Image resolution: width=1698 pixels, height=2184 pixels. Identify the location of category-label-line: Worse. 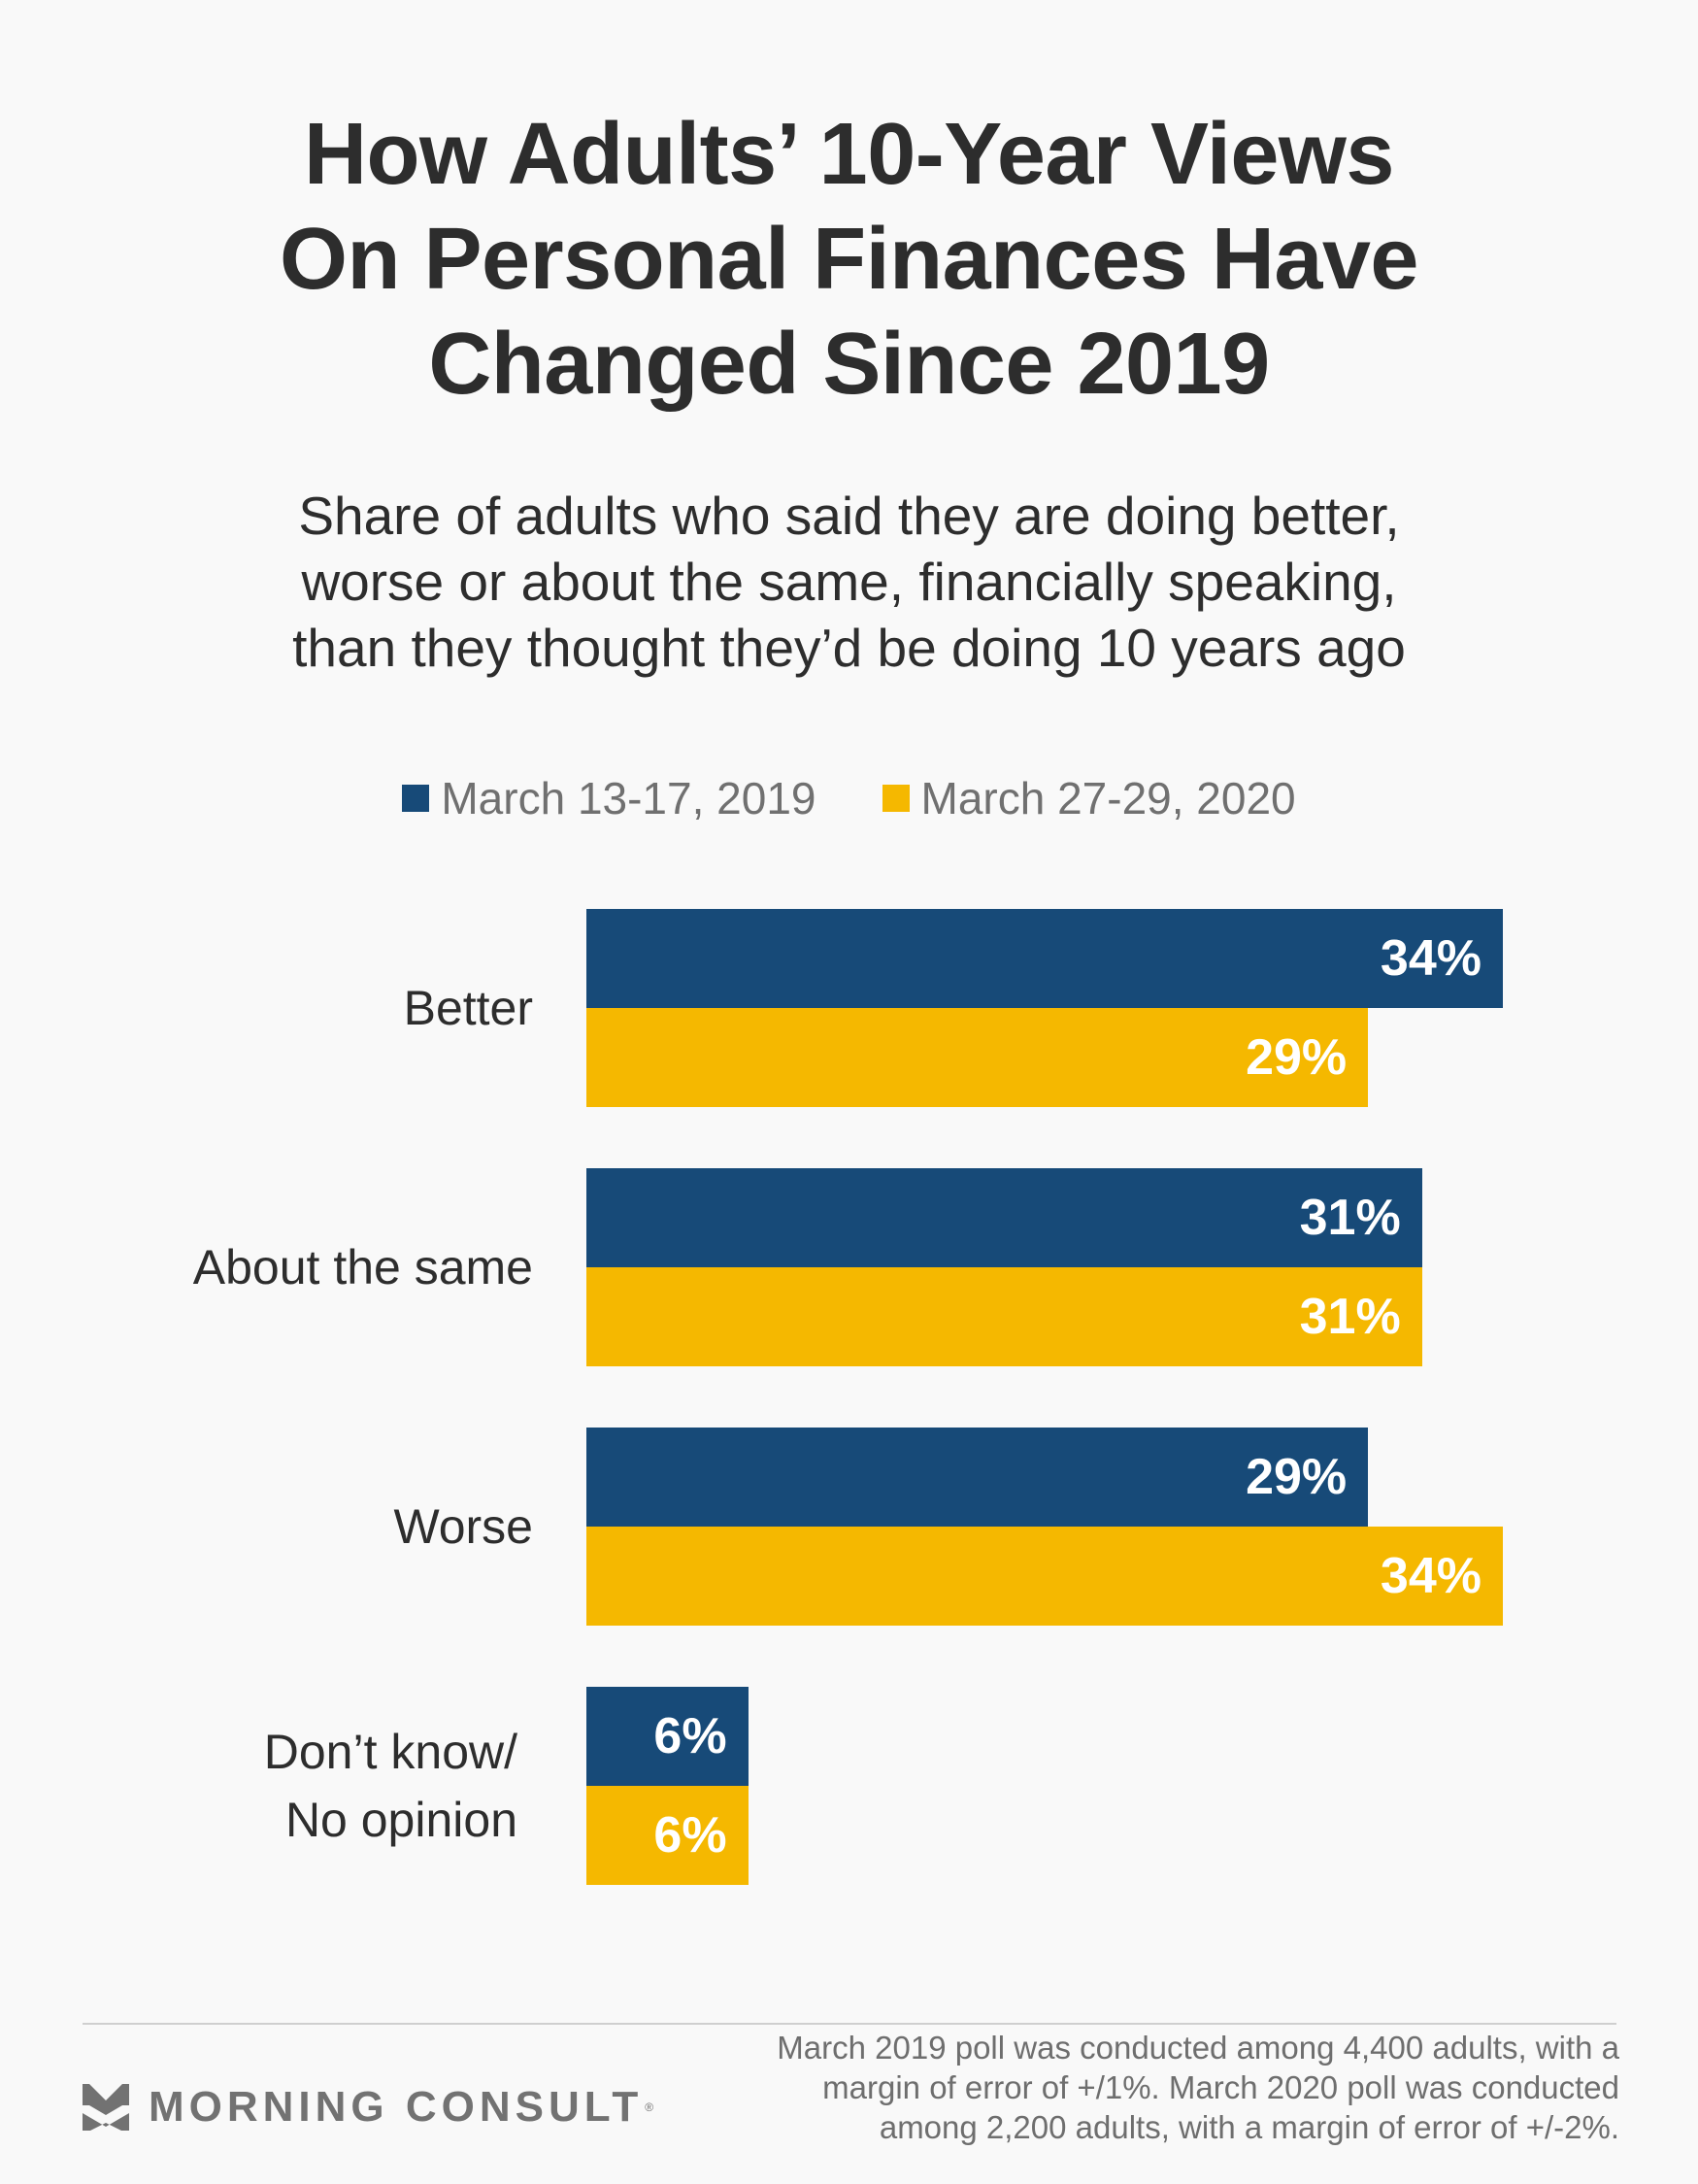
(463, 1526).